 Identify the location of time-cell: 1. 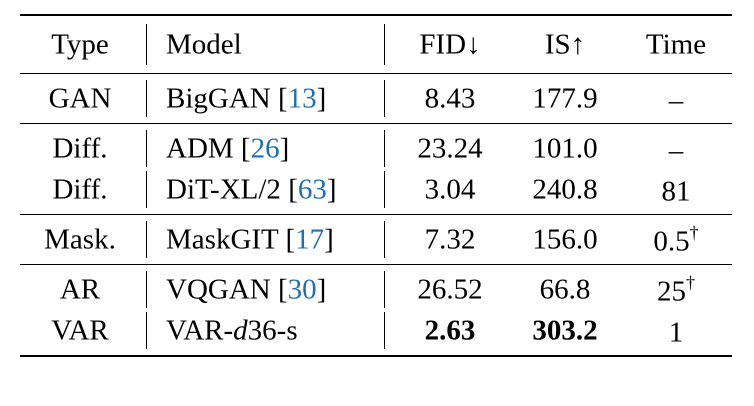
(676, 332).